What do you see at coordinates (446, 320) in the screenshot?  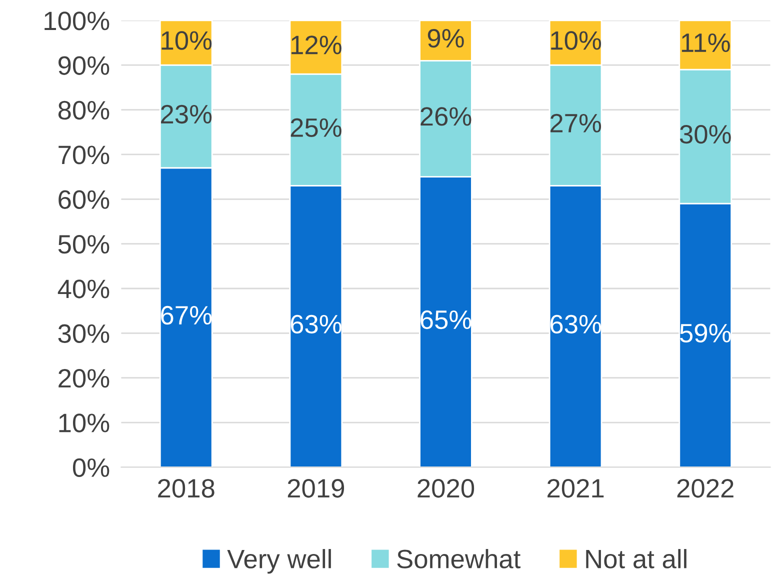 I see `data-label: 65%` at bounding box center [446, 320].